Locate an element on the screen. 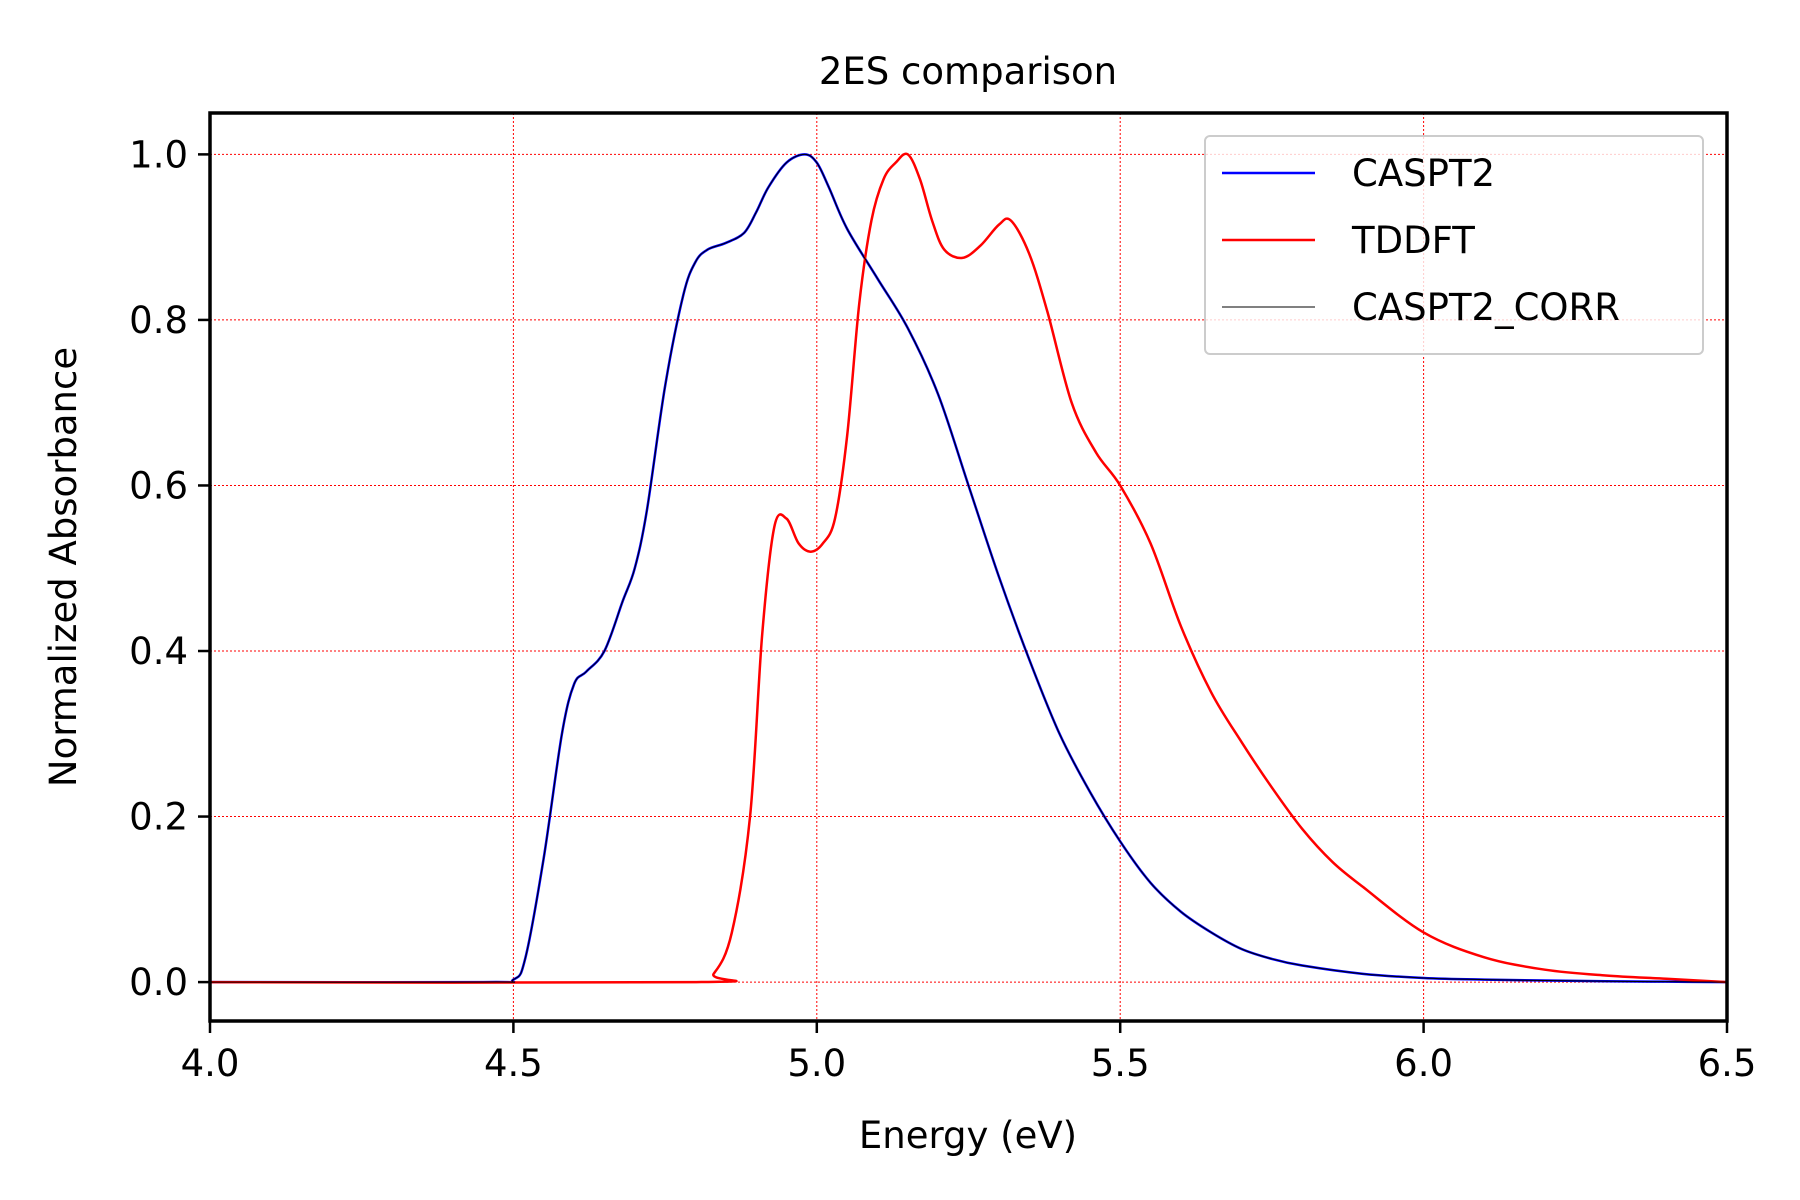  legend-box is located at coordinates (1454, 245).